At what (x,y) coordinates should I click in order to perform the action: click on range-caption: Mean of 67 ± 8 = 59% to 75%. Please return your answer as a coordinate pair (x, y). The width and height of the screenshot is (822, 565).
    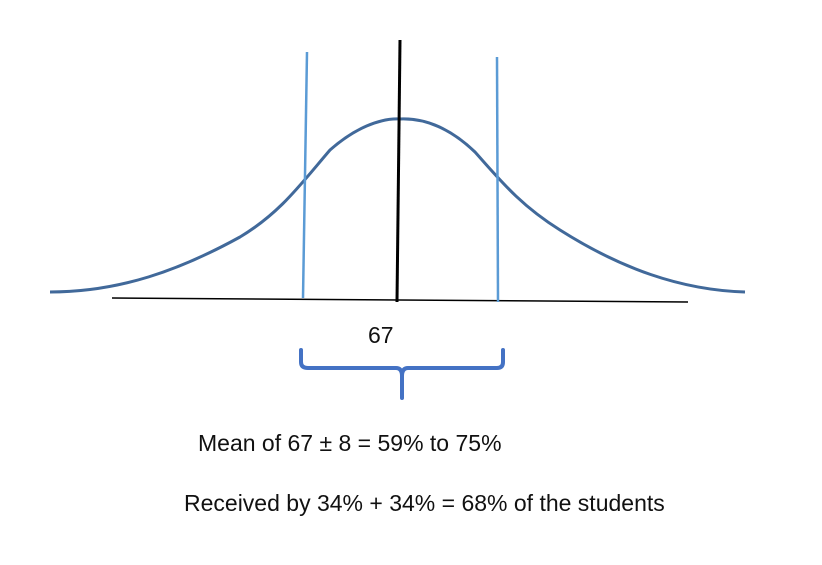
    Looking at the image, I should click on (350, 443).